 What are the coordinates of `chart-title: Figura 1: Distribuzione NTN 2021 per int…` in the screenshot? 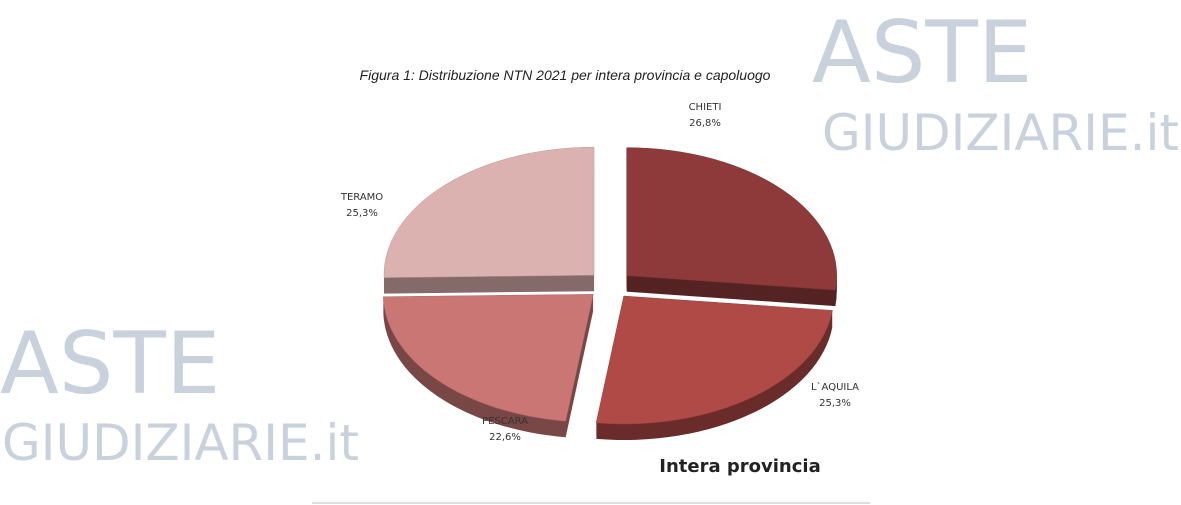 It's located at (565, 75).